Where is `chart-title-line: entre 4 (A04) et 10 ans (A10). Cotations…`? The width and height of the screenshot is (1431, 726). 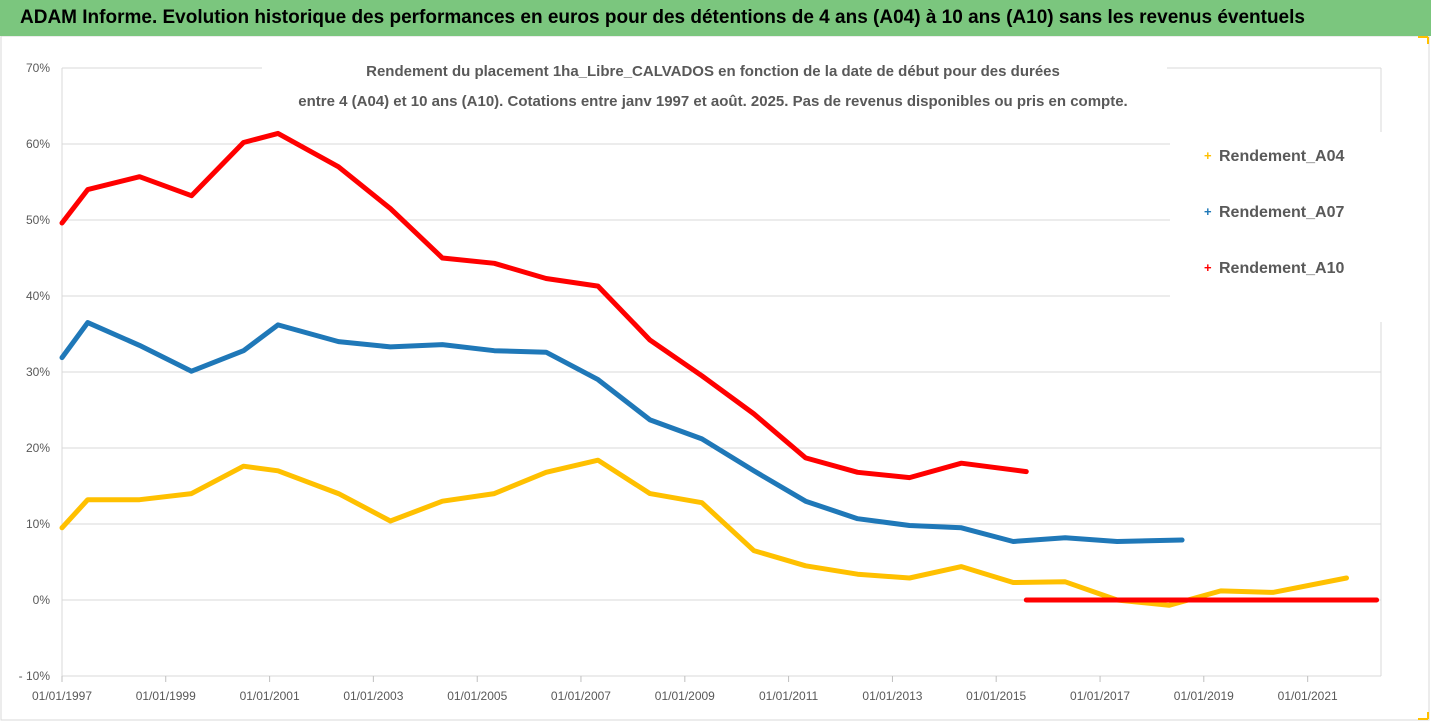 chart-title-line: entre 4 (A04) et 10 ans (A10). Cotations… is located at coordinates (712, 101).